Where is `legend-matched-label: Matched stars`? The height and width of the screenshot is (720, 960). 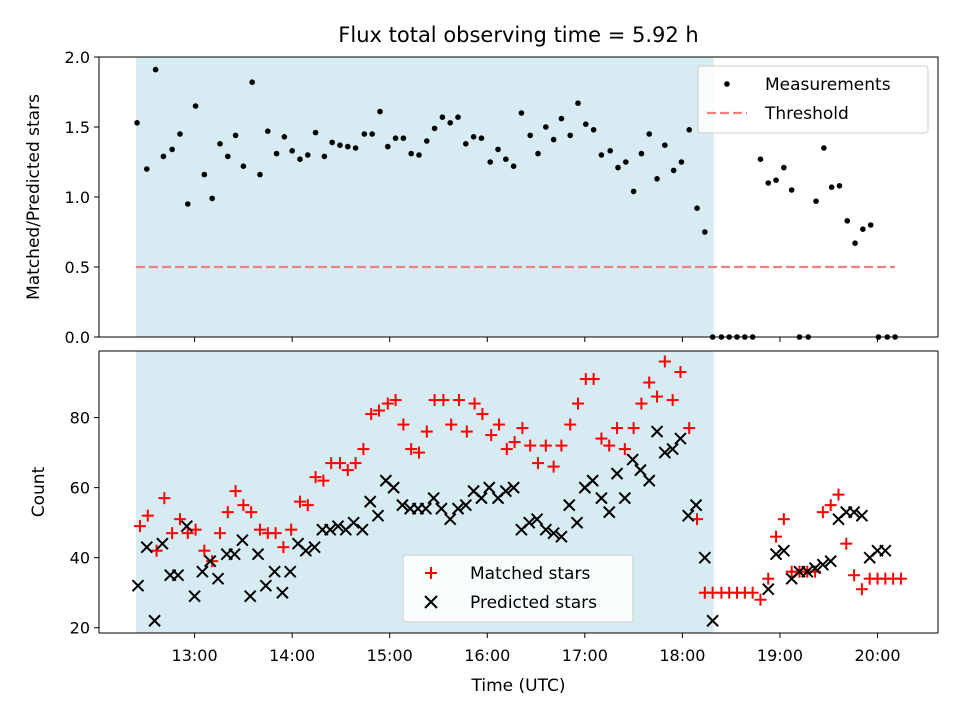
legend-matched-label: Matched stars is located at coordinates (530, 574).